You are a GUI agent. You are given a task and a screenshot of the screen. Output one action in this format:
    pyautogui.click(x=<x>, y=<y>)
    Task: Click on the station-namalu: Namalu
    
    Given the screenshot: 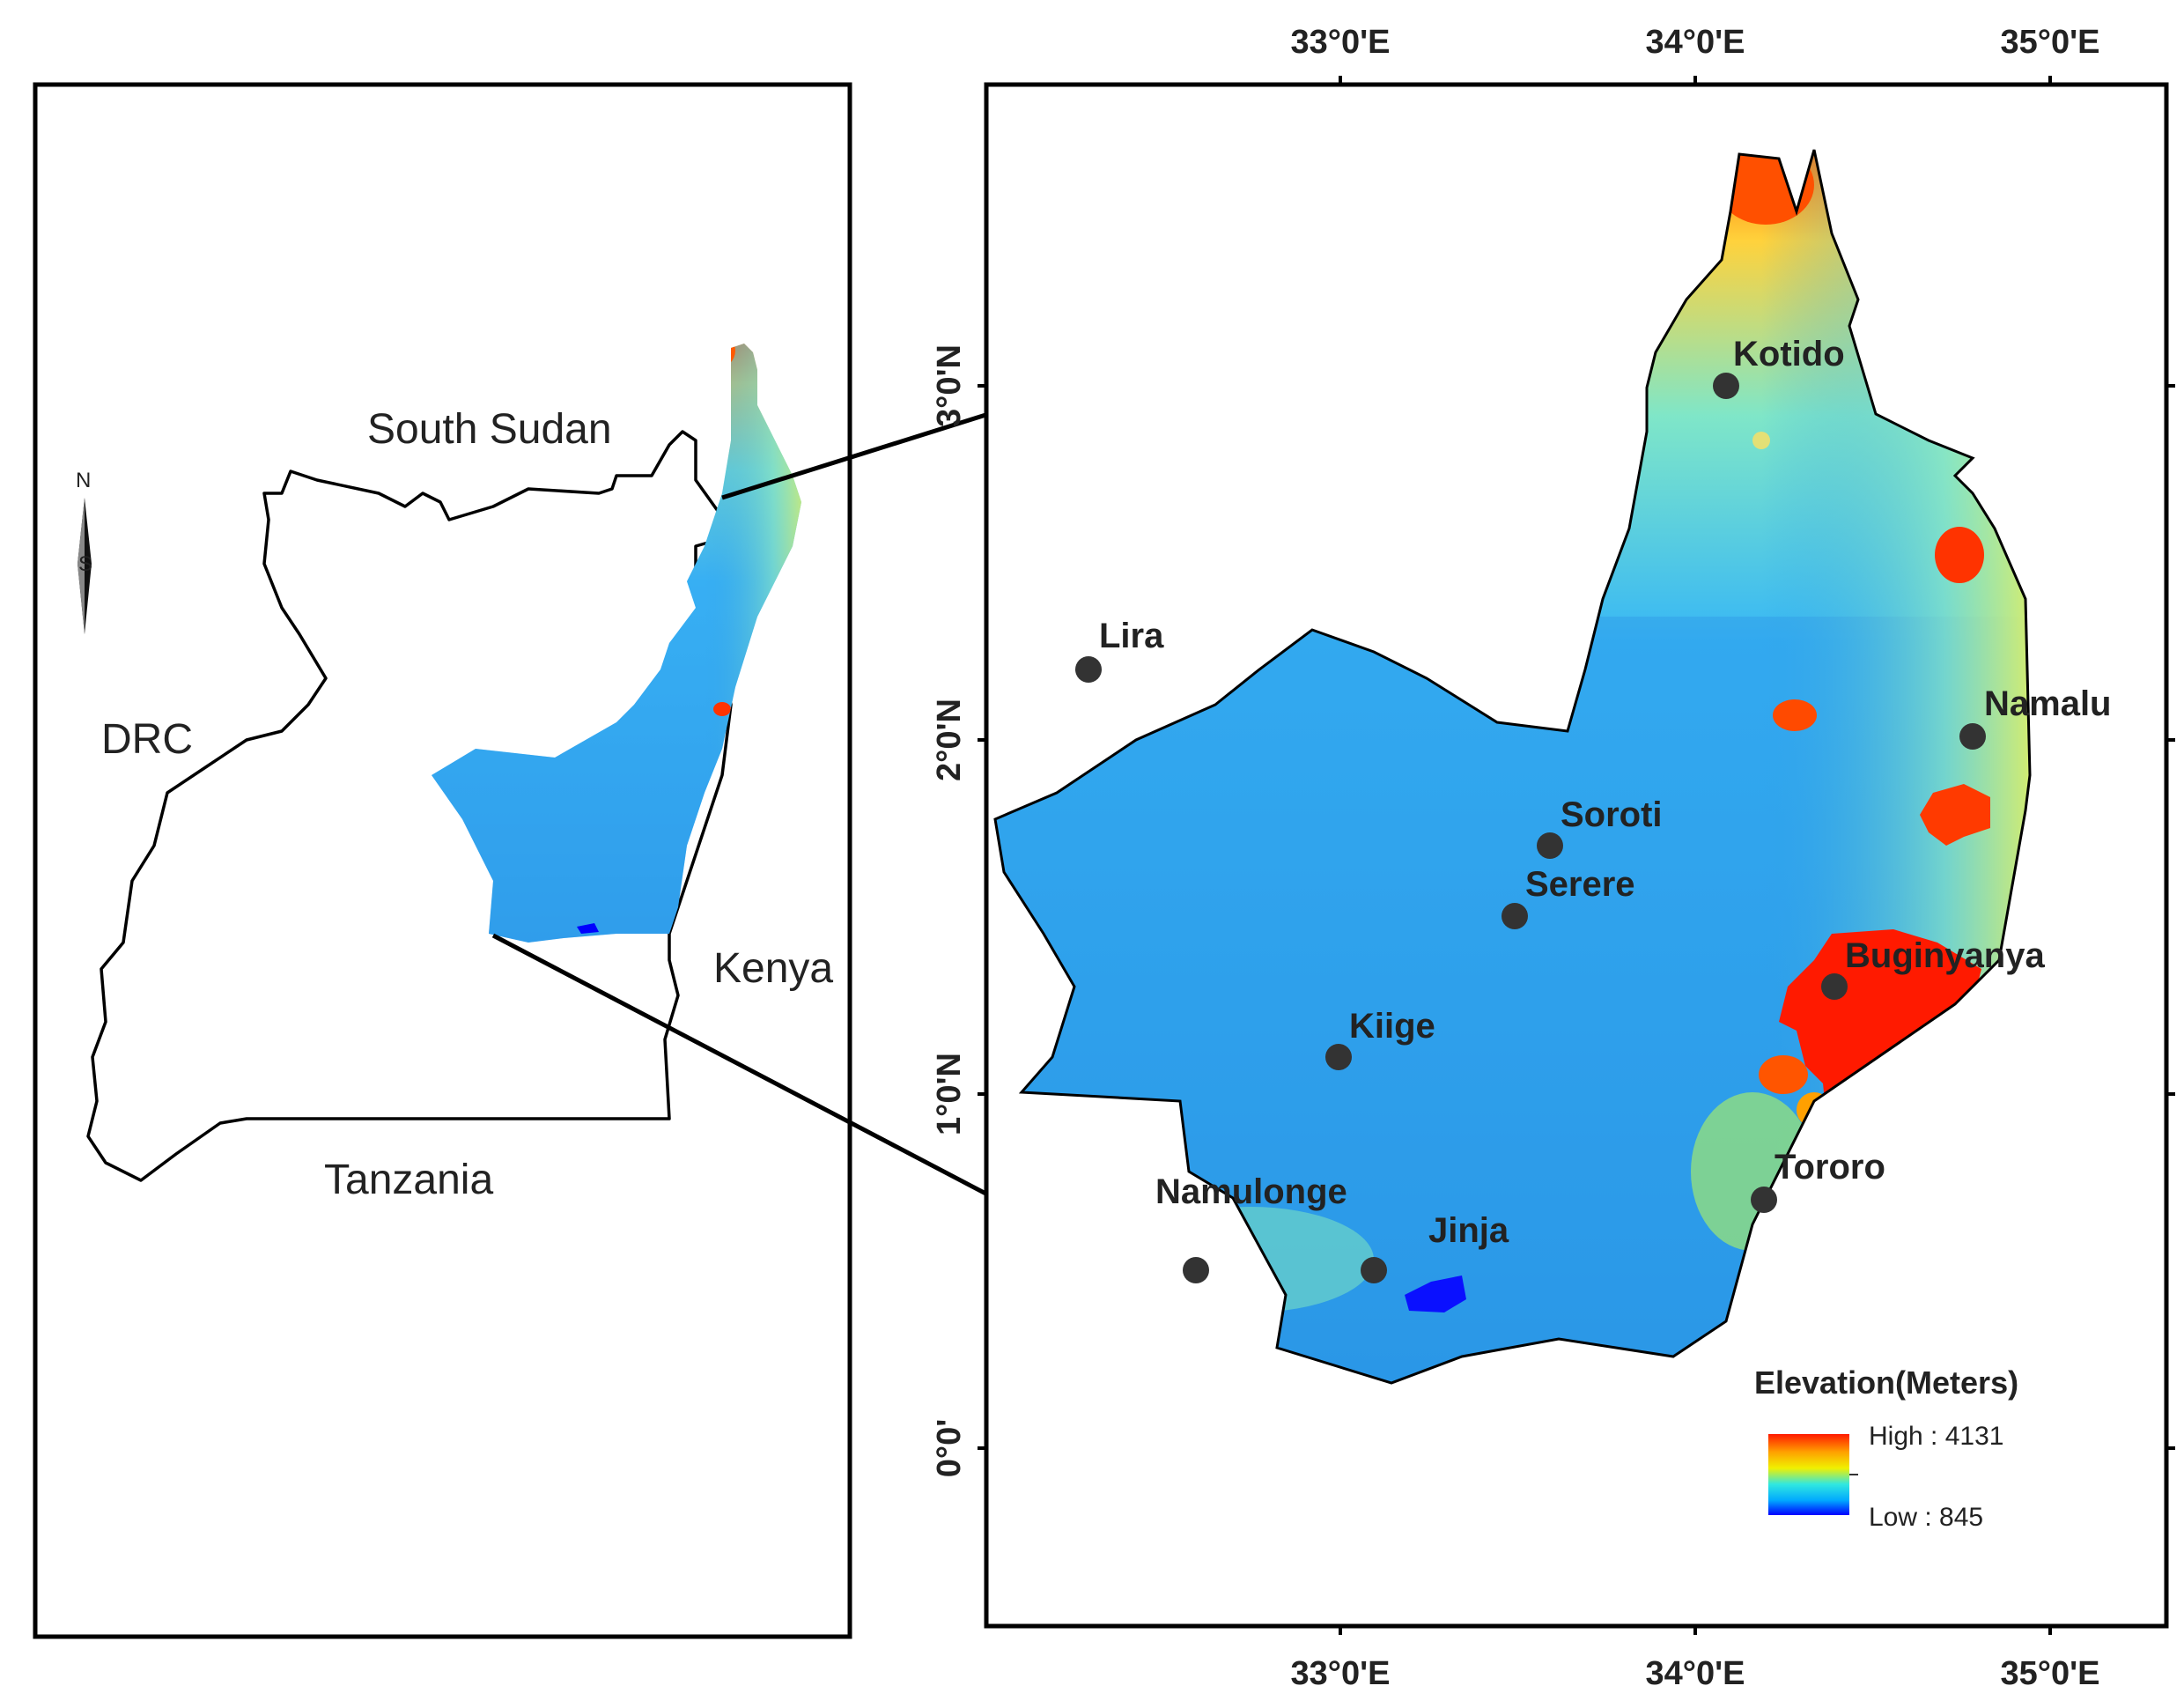 What is the action you would take?
    pyautogui.click(x=2035, y=717)
    